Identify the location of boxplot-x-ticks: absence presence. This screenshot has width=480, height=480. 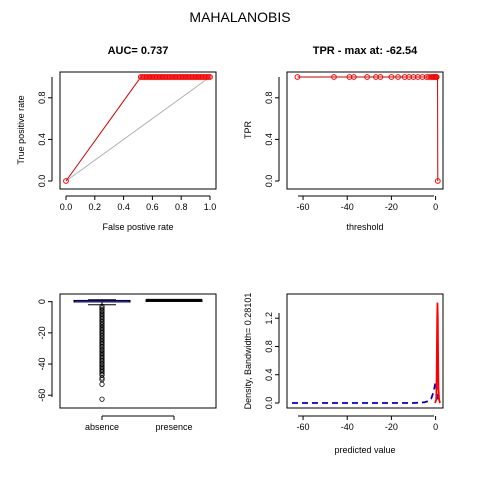
(139, 424).